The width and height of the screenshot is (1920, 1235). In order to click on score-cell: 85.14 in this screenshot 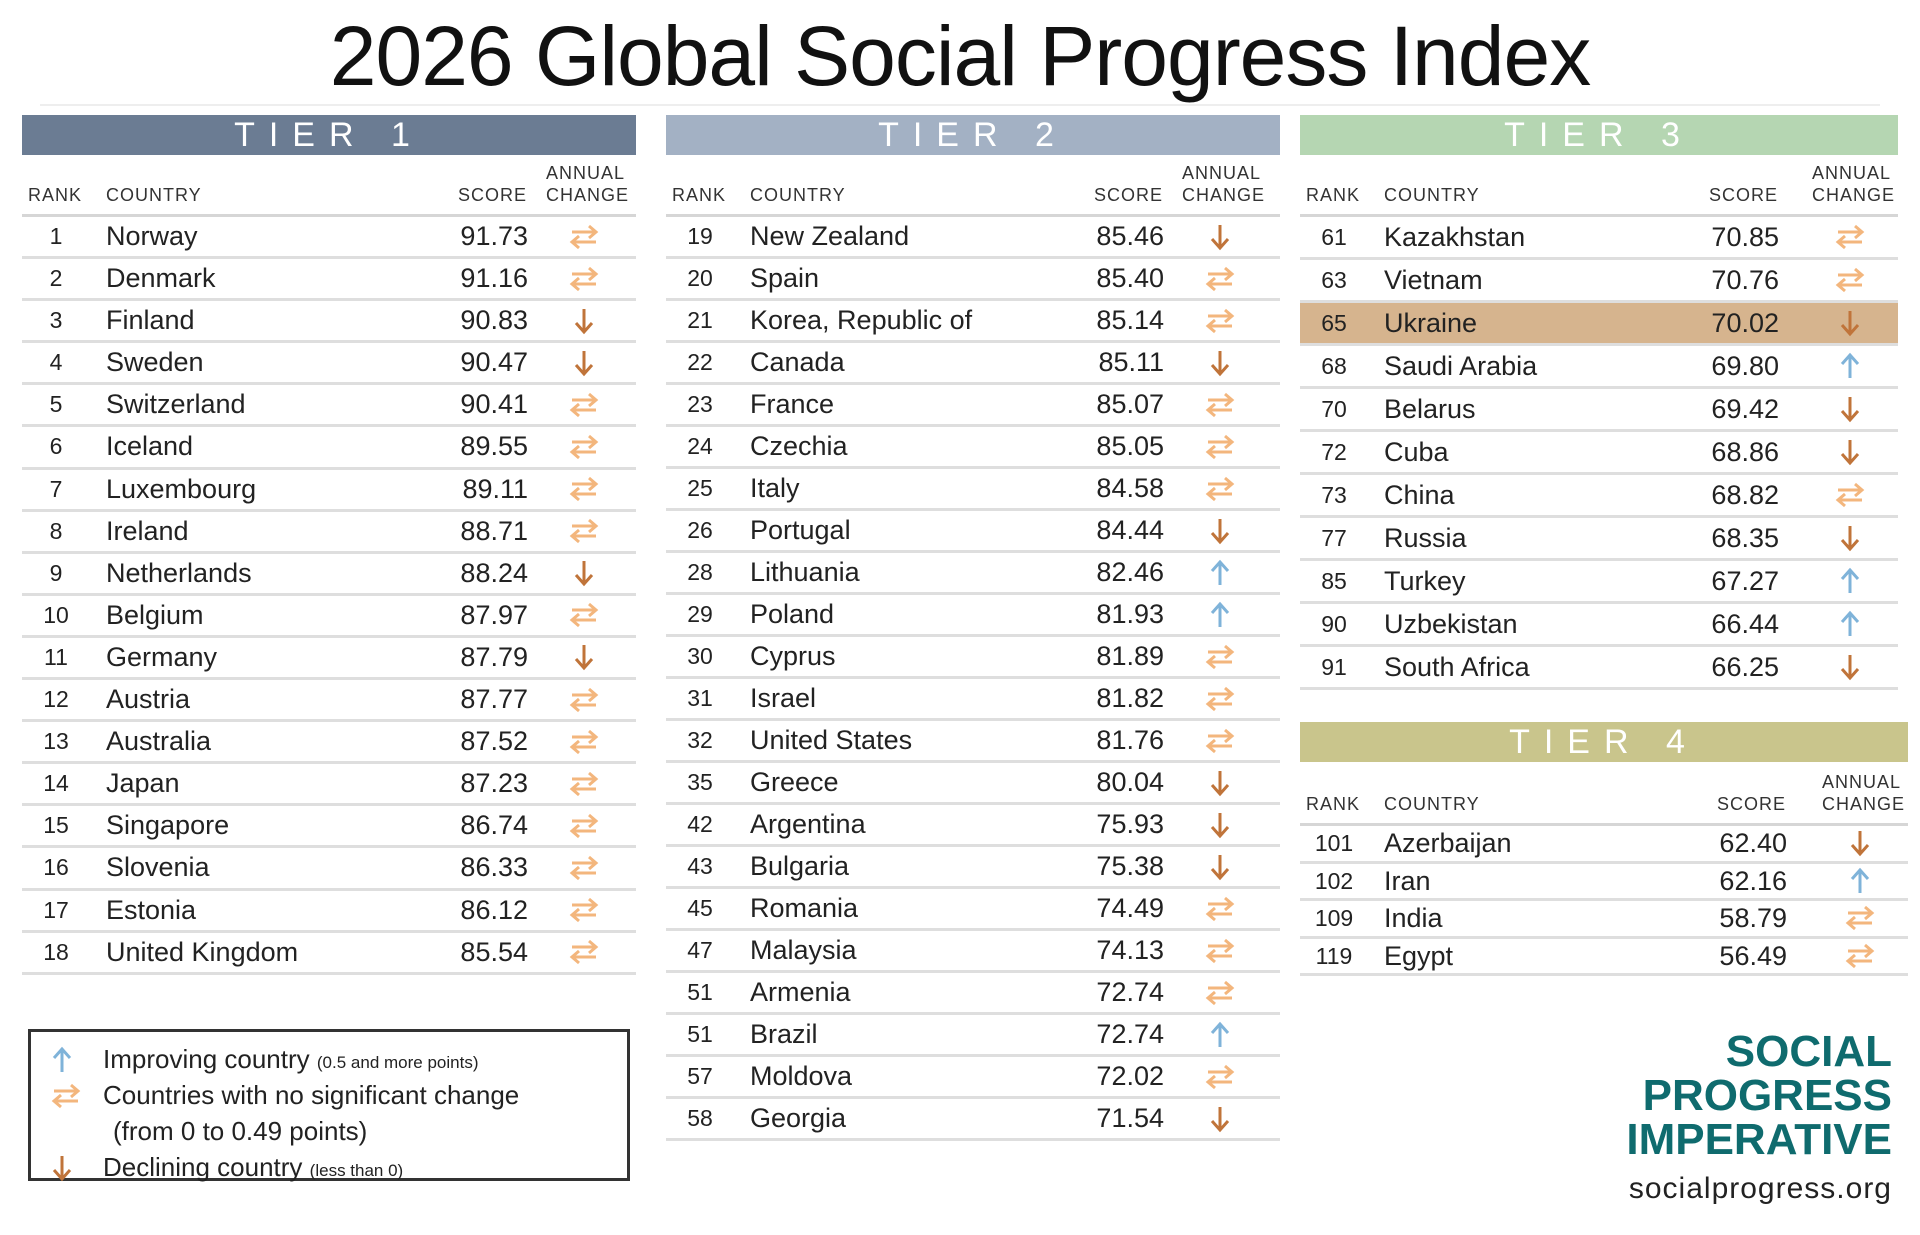, I will do `click(1130, 320)`.